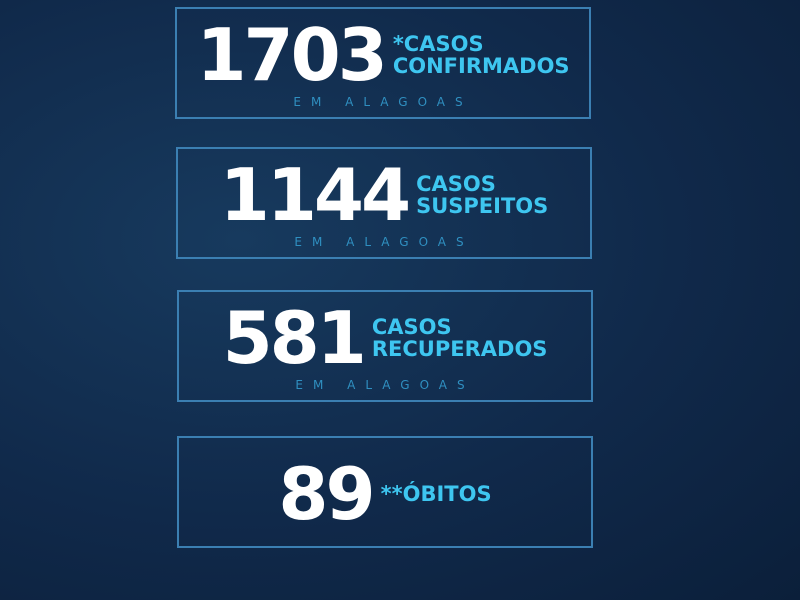 The width and height of the screenshot is (800, 600). What do you see at coordinates (411, 327) in the screenshot?
I see `recovered-label-1: CASOS` at bounding box center [411, 327].